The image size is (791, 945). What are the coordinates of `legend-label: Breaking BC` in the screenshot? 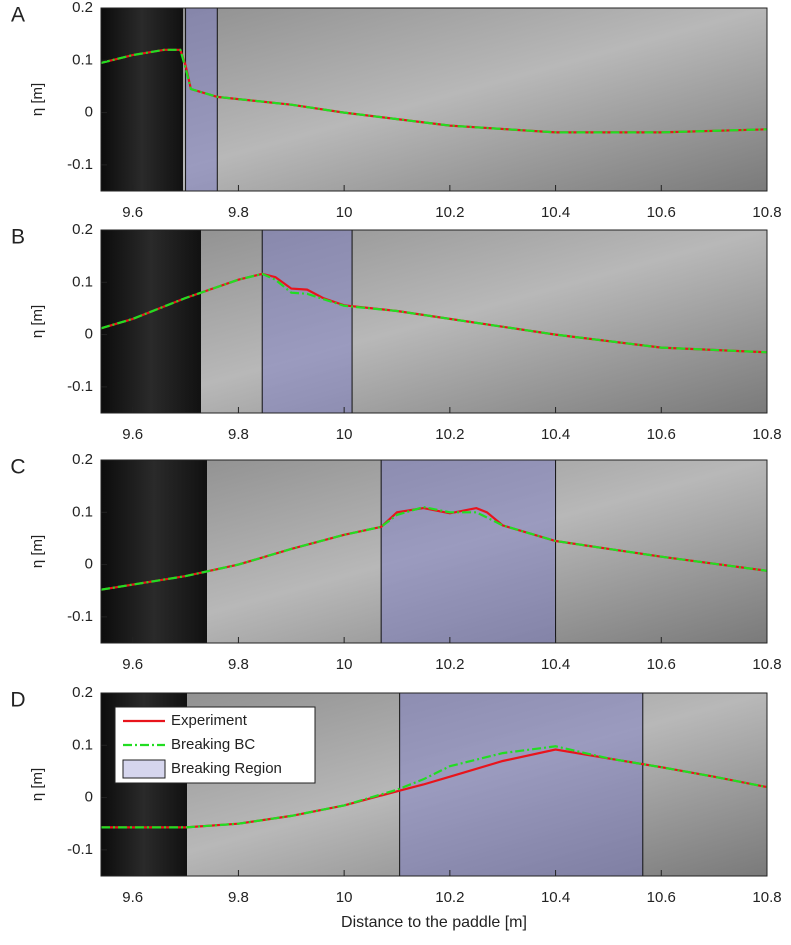 It's located at (213, 744).